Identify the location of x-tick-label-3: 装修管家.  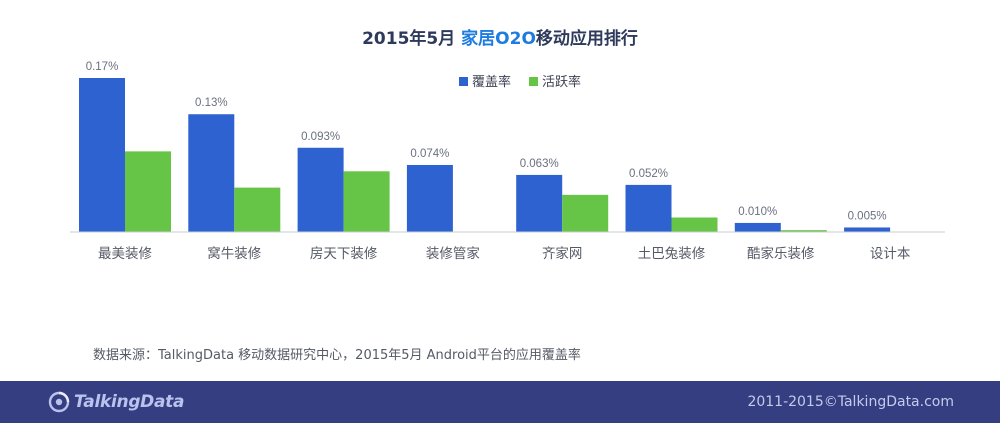
(453, 253).